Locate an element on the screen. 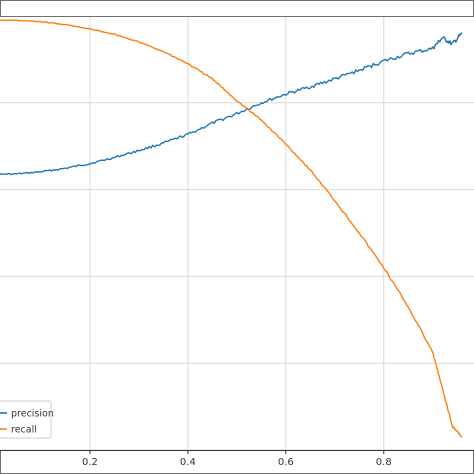 This screenshot has width=474, height=474. x-tick-label: 0.4 is located at coordinates (188, 462).